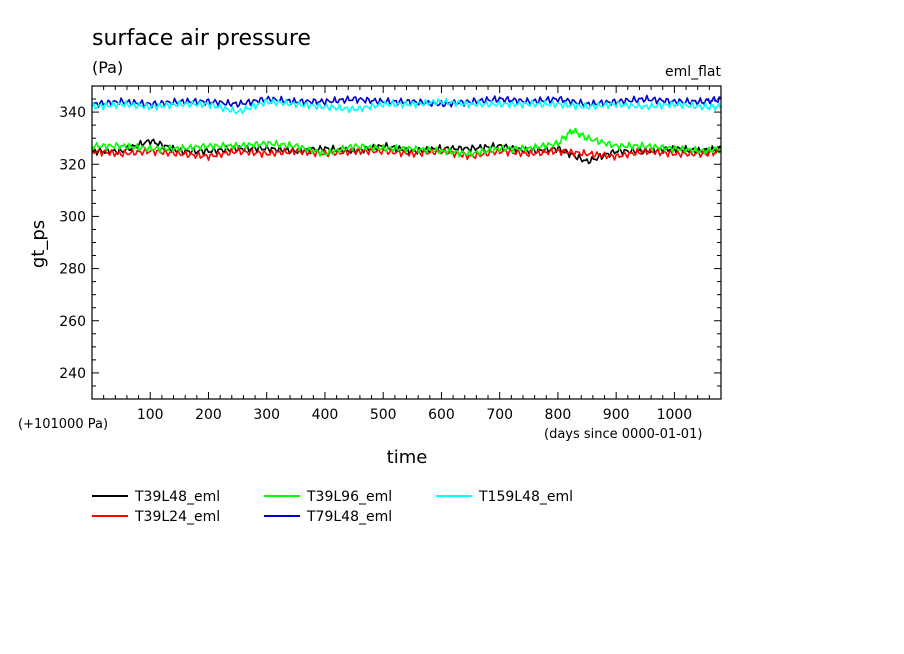 This screenshot has height=654, width=904. What do you see at coordinates (72, 270) in the screenshot?
I see `y-tick-label: 280` at bounding box center [72, 270].